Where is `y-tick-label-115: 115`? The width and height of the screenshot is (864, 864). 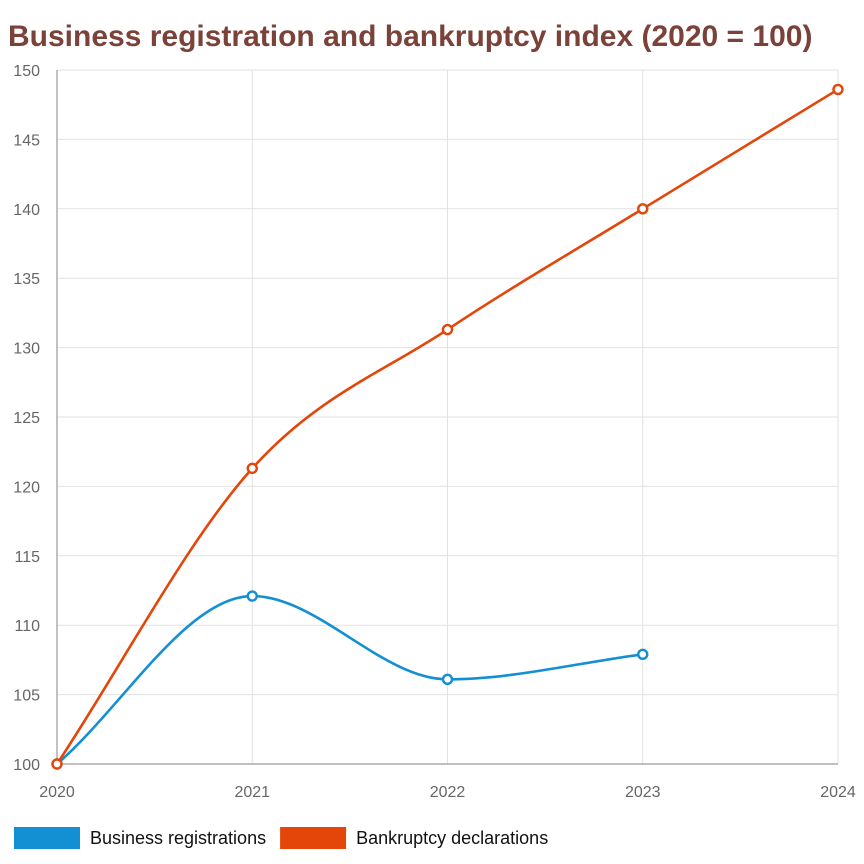
y-tick-label-115: 115 is located at coordinates (27, 557).